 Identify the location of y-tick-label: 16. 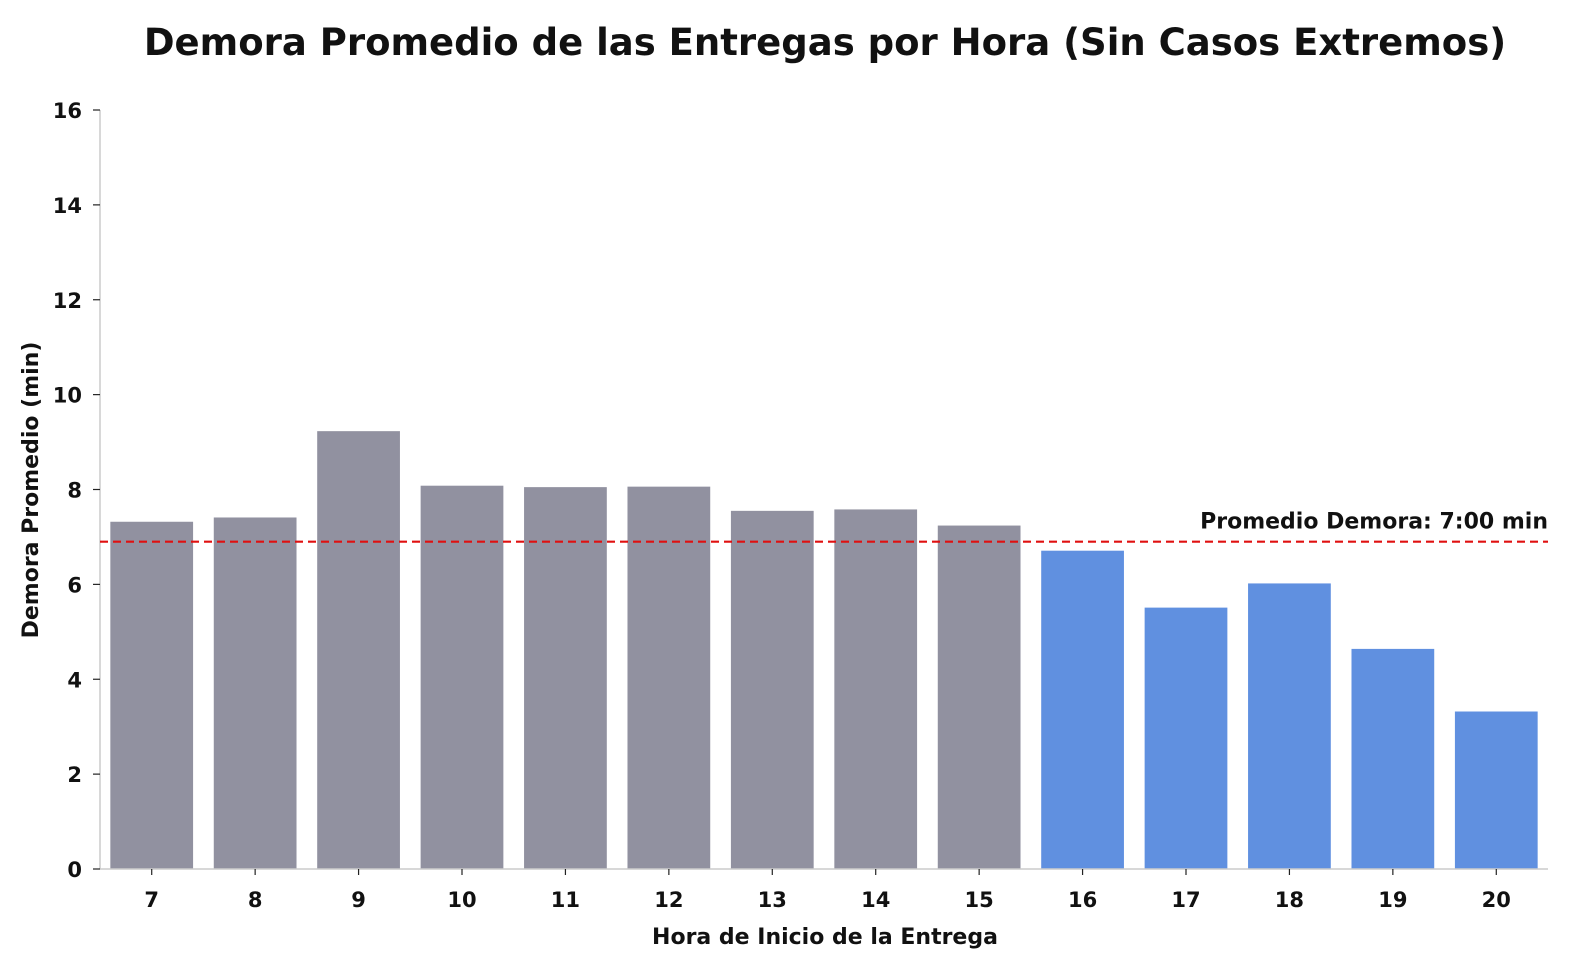
(67, 111).